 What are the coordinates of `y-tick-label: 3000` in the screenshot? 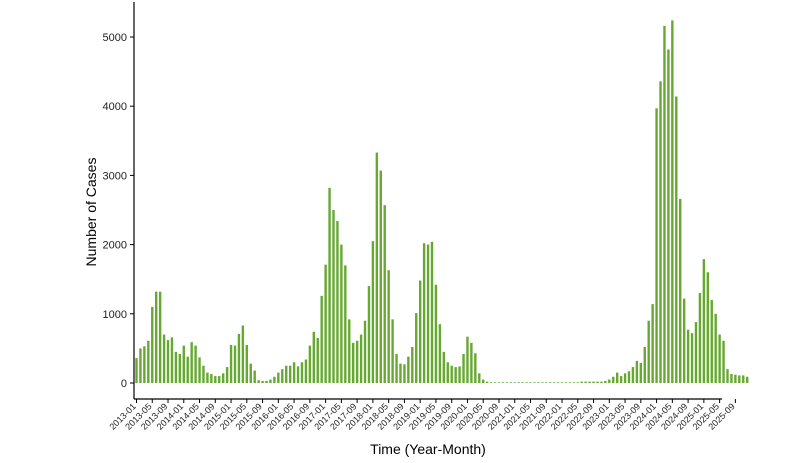 It's located at (115, 176).